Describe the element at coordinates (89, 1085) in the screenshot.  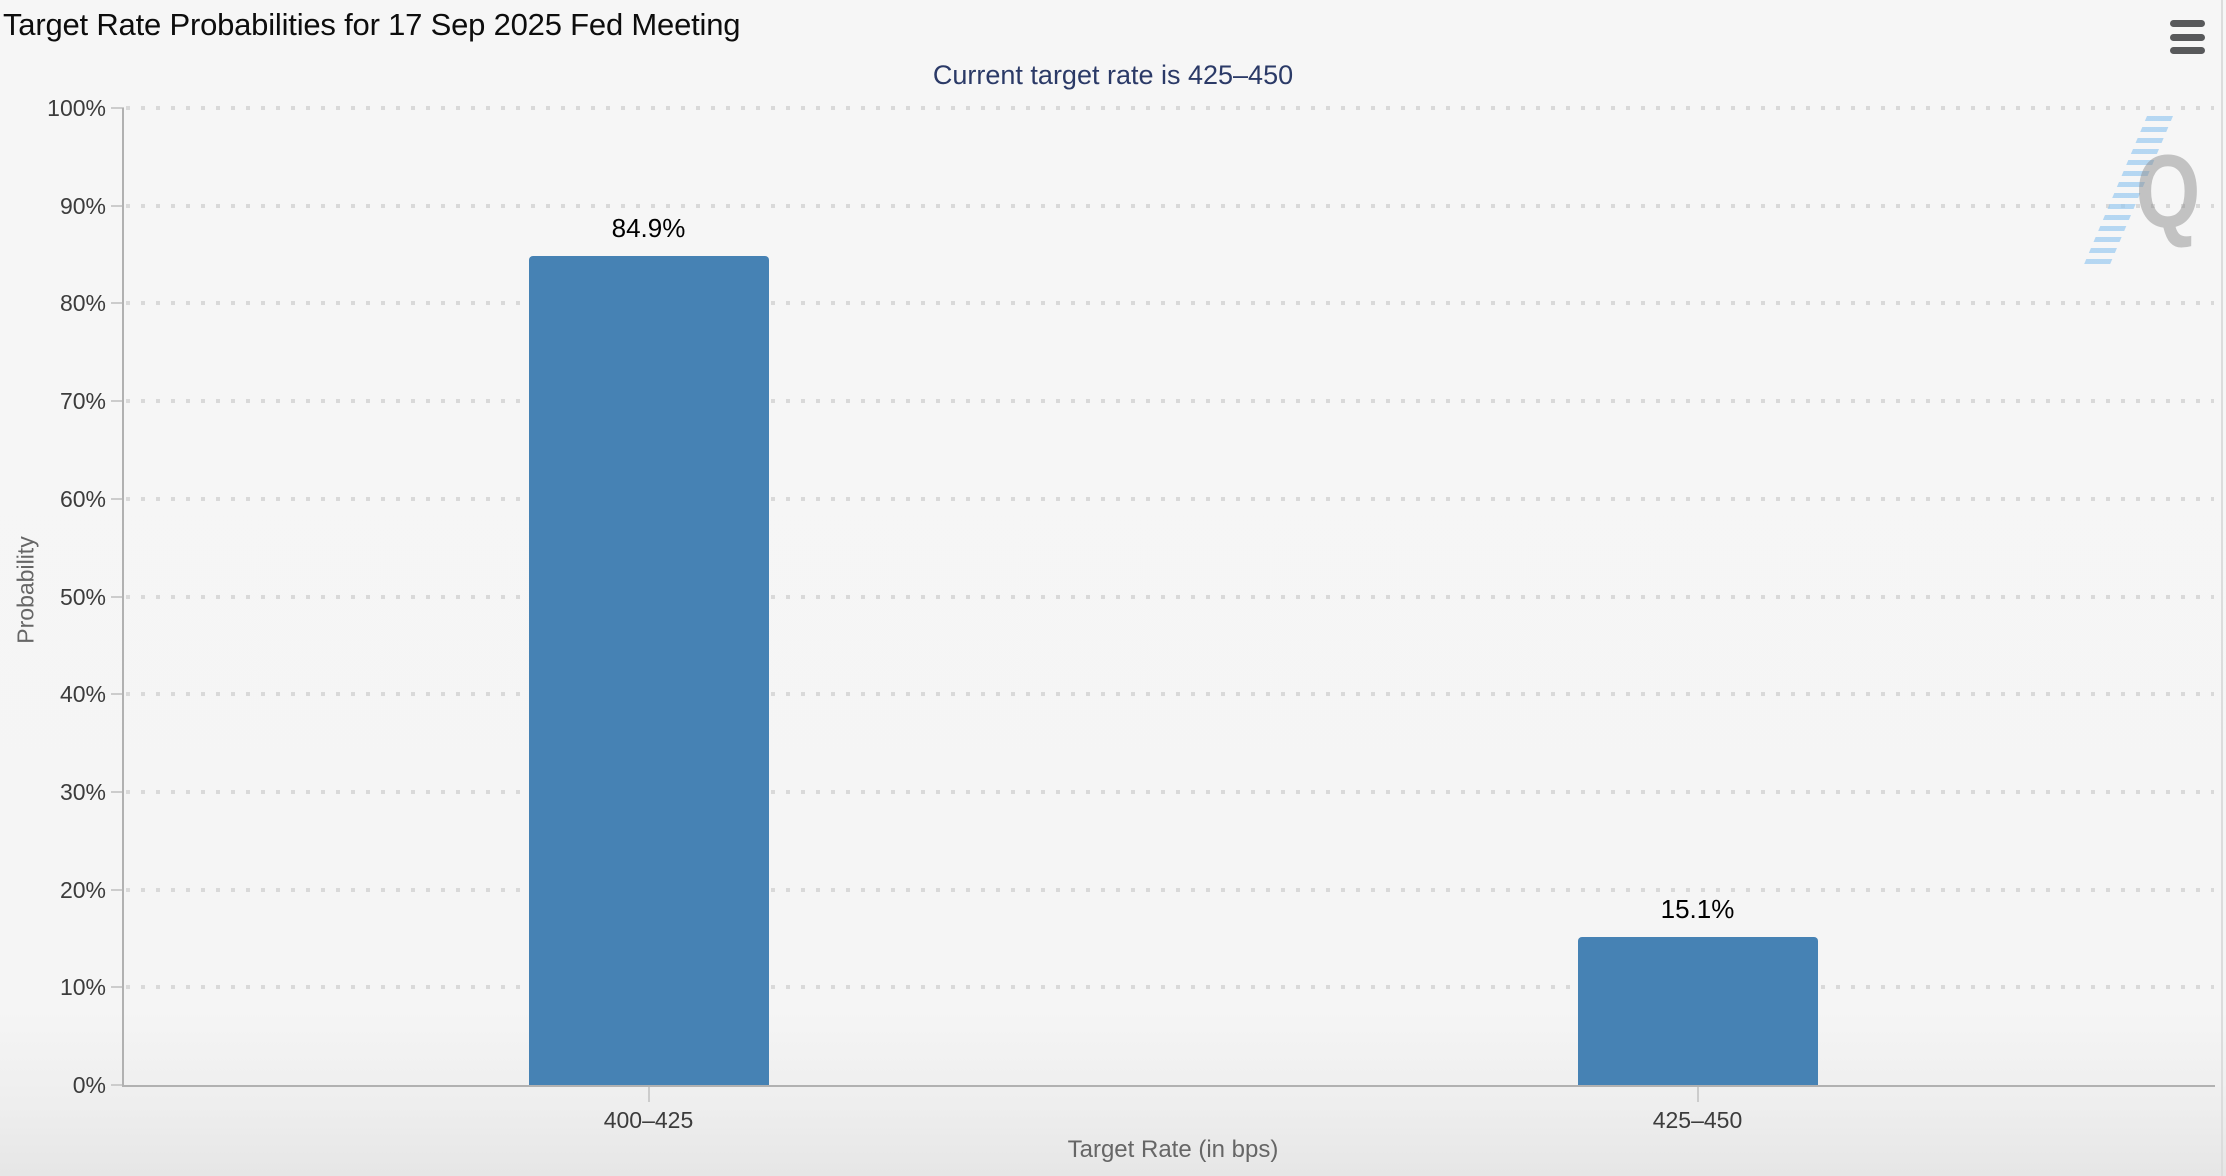
I see `y-tick-label: 0%` at that location.